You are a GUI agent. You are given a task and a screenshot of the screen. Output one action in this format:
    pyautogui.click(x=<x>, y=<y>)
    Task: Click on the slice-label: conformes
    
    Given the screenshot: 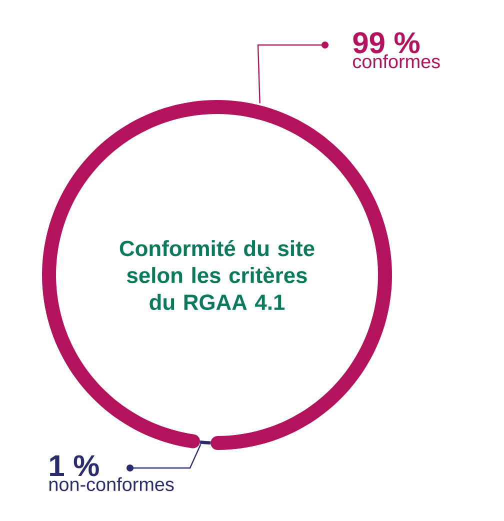 What is the action you would take?
    pyautogui.click(x=396, y=61)
    